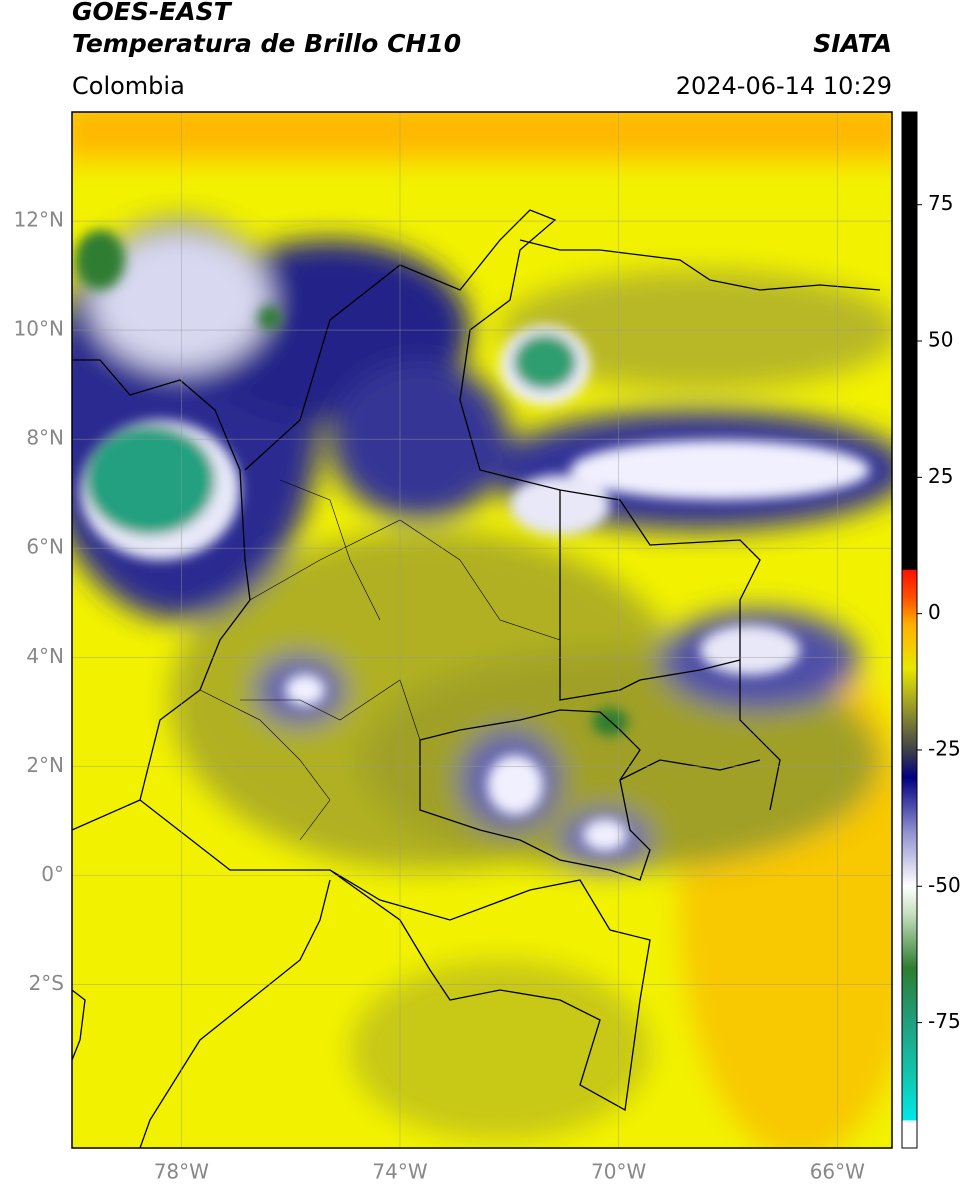 The image size is (966, 1190). Describe the element at coordinates (52, 874) in the screenshot. I see `y-tick-label: 0°` at that location.